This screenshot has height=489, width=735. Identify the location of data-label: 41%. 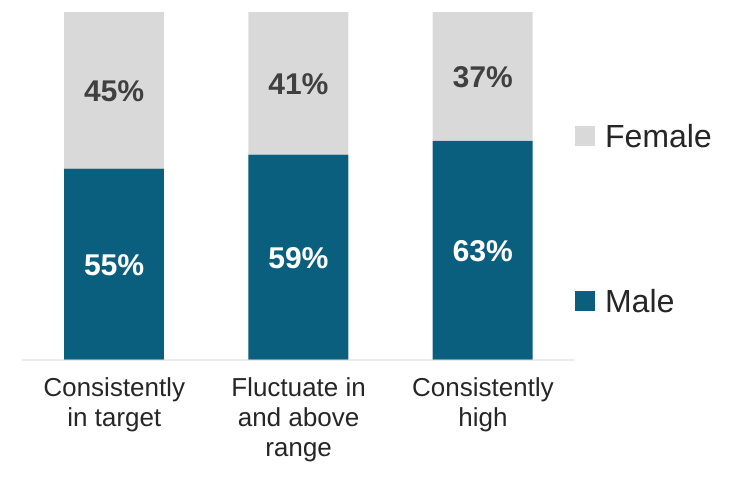
(298, 84).